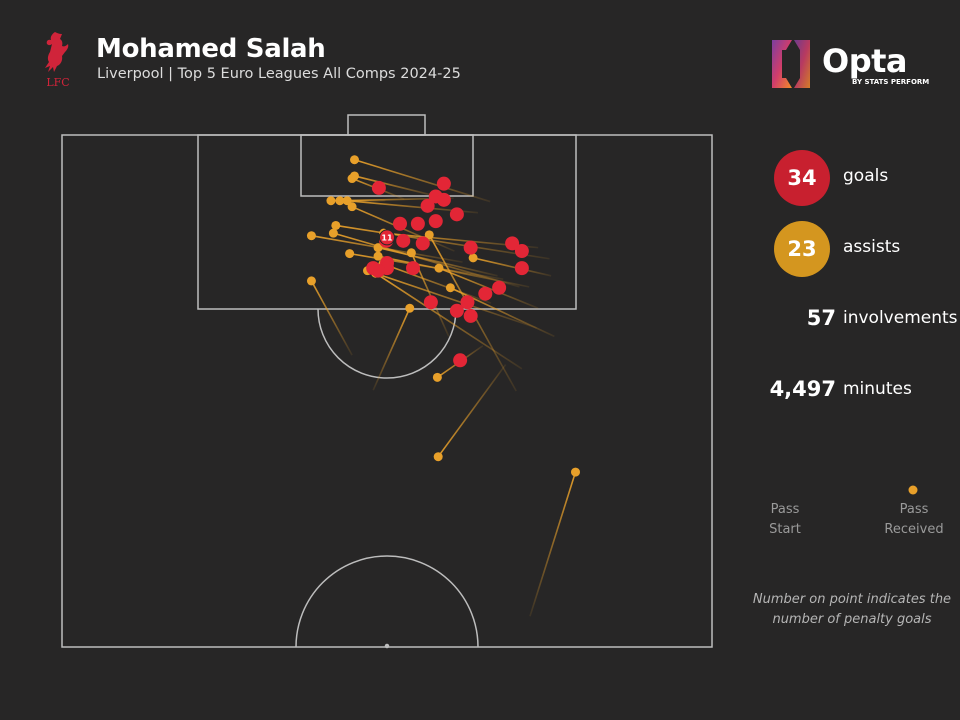 Image resolution: width=960 pixels, height=720 pixels. Describe the element at coordinates (791, 64) in the screenshot. I see `opta-mark-icon` at that location.